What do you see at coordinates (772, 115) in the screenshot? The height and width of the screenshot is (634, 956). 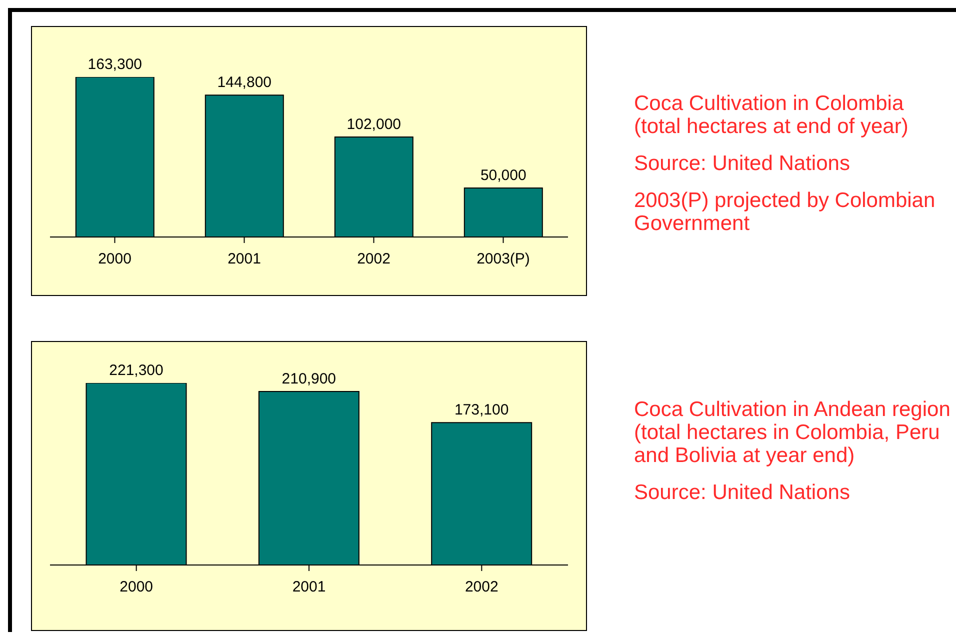 I see `text: Coca Cultivation in Colombia (total hectares at end of year)` at bounding box center [772, 115].